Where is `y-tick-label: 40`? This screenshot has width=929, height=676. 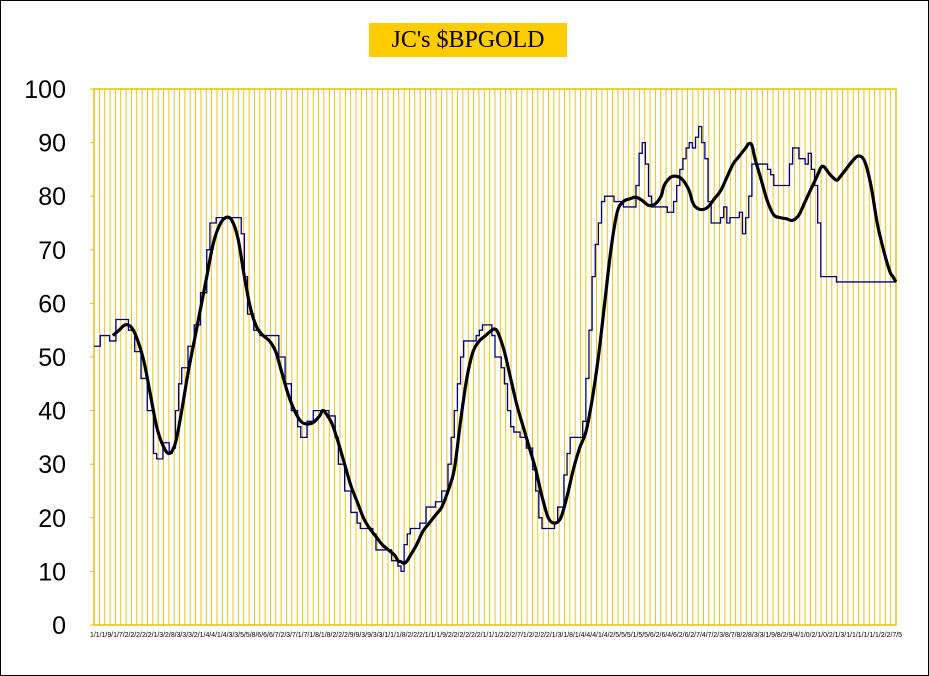 y-tick-label: 40 is located at coordinates (52, 412).